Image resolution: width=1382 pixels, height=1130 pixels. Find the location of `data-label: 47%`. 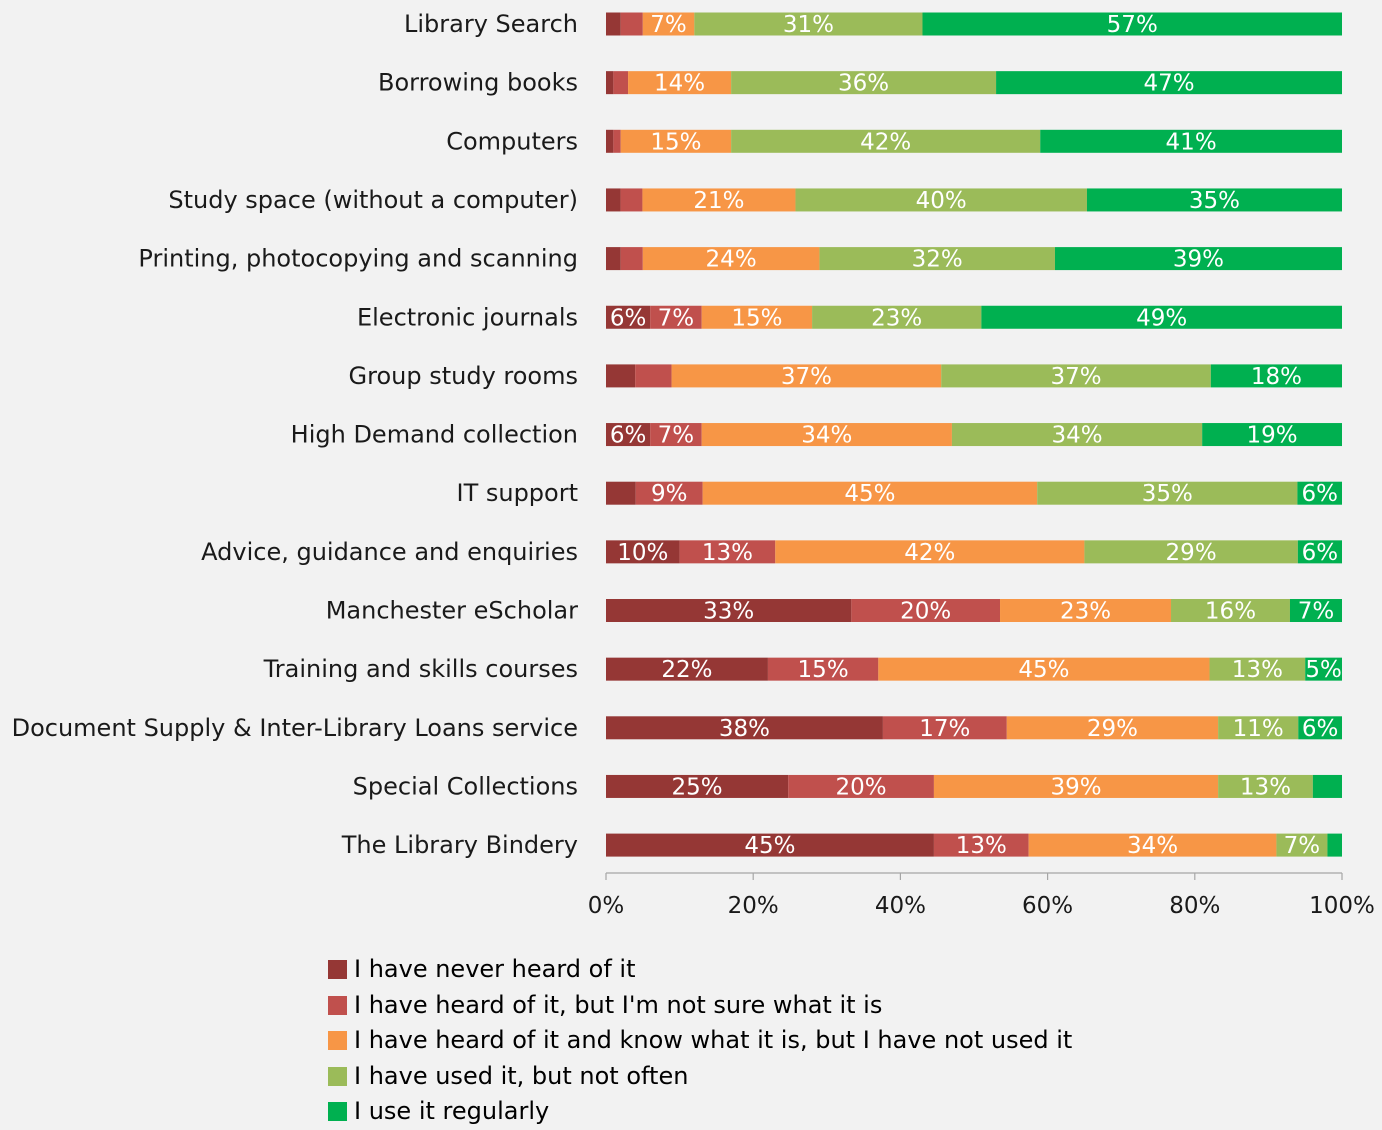

data-label: 47% is located at coordinates (1168, 84).